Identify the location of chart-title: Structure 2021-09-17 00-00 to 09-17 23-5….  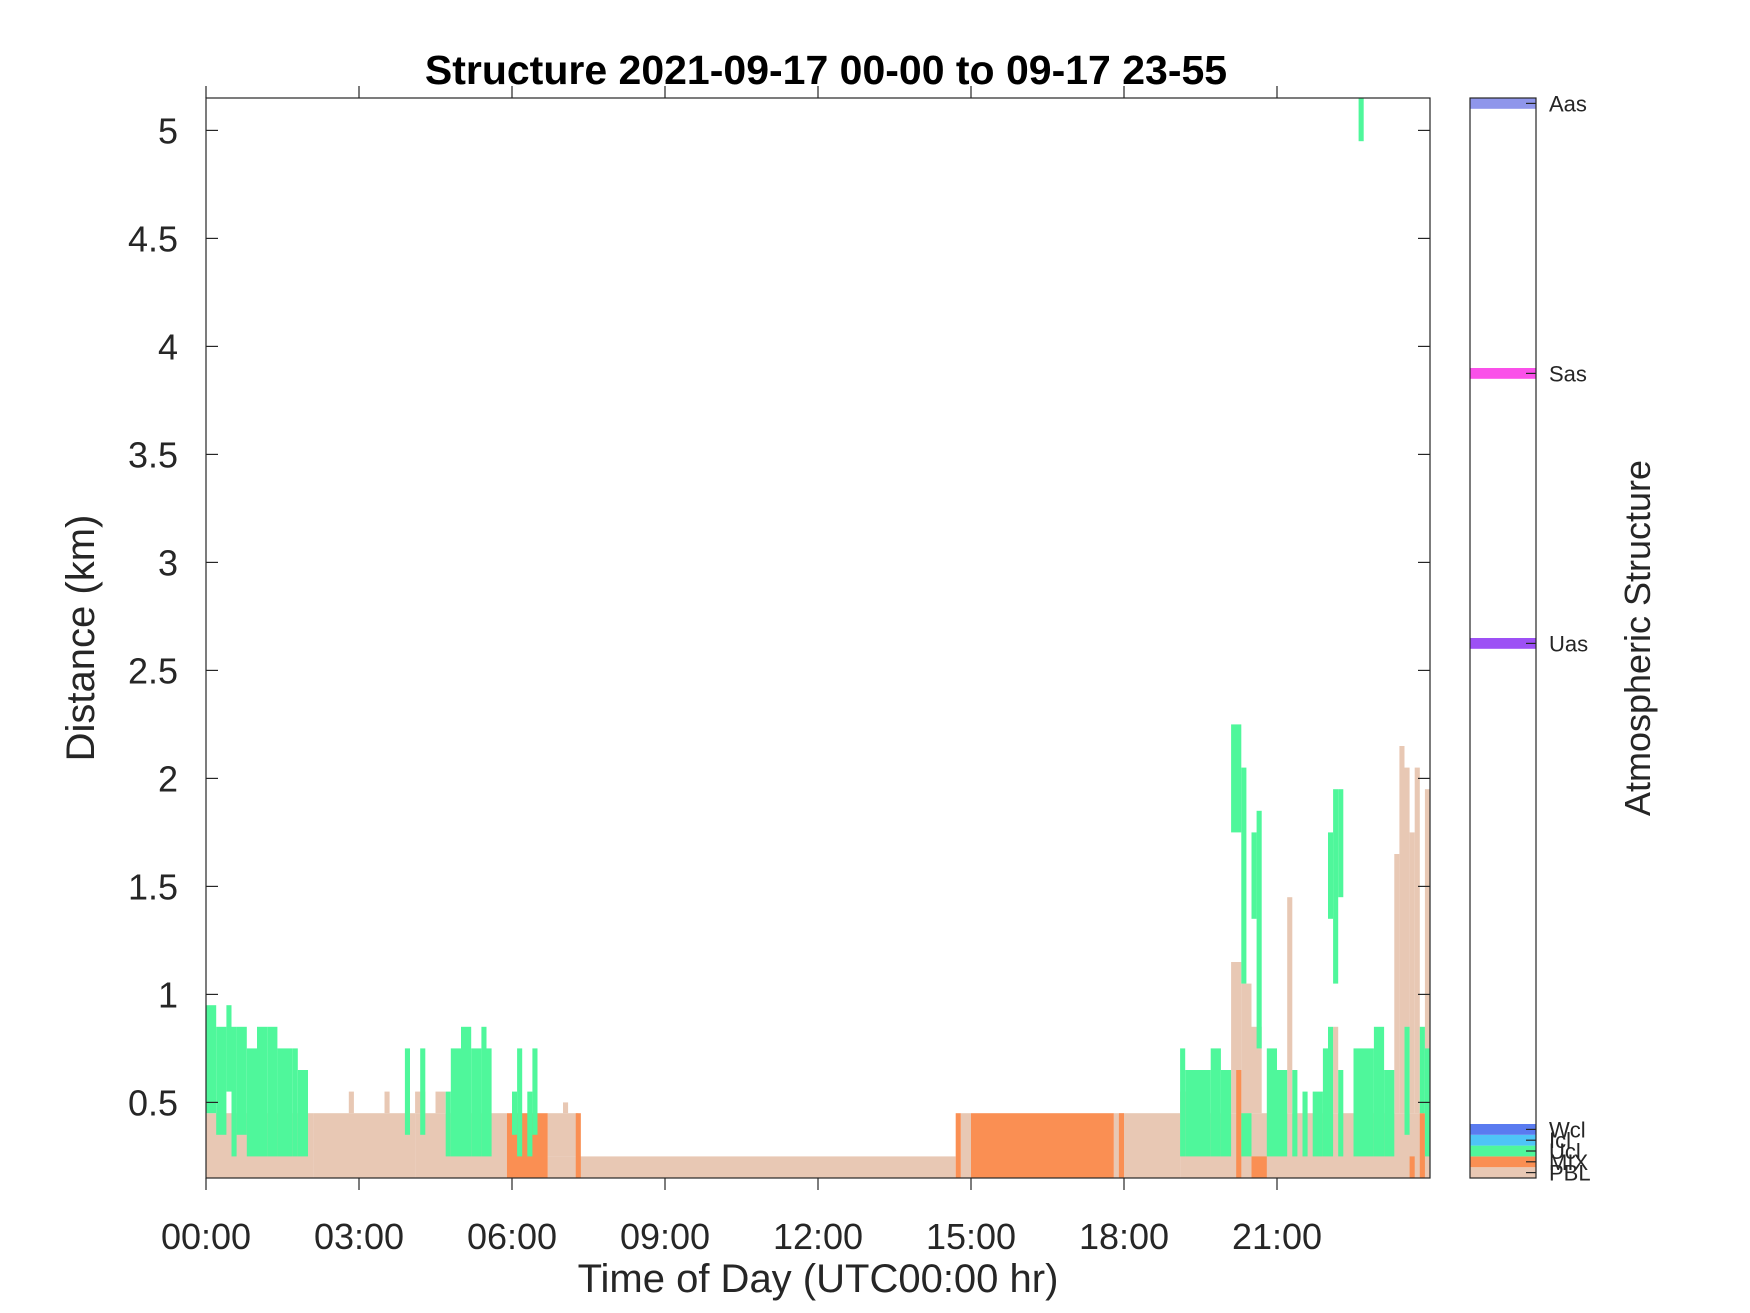
(826, 70).